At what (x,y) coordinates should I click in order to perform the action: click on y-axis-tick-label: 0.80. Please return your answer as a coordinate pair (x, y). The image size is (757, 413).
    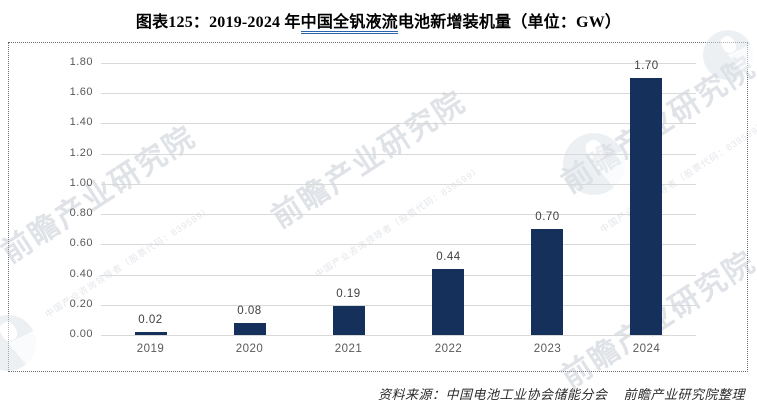
    Looking at the image, I should click on (81, 213).